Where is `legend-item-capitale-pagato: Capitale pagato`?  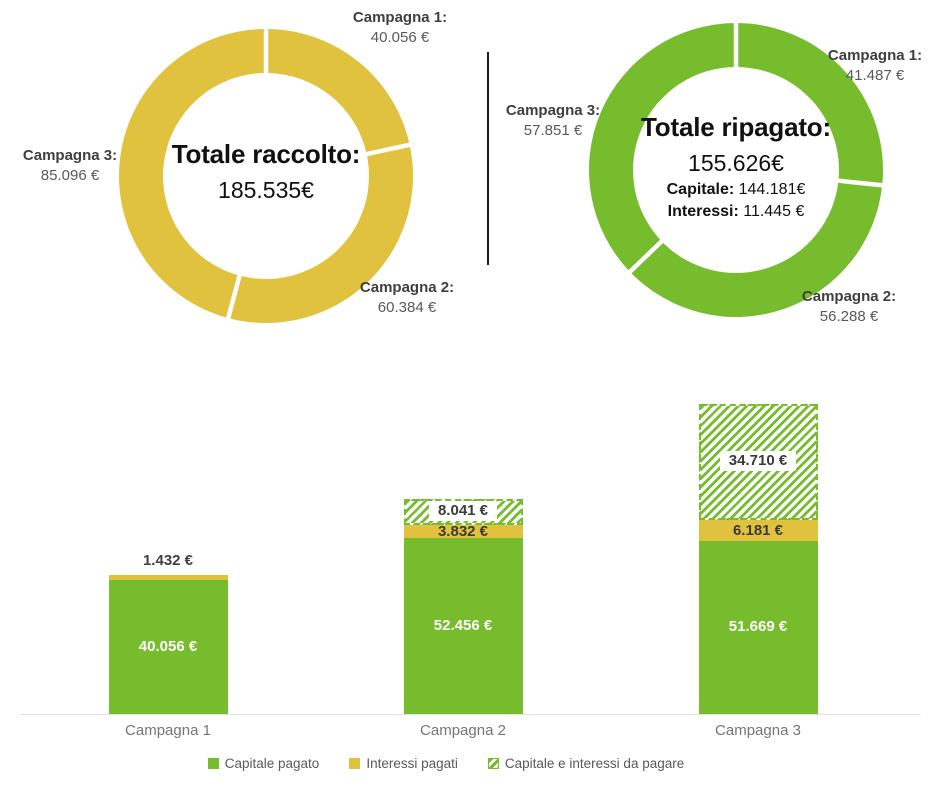
legend-item-capitale-pagato: Capitale pagato is located at coordinates (263, 763).